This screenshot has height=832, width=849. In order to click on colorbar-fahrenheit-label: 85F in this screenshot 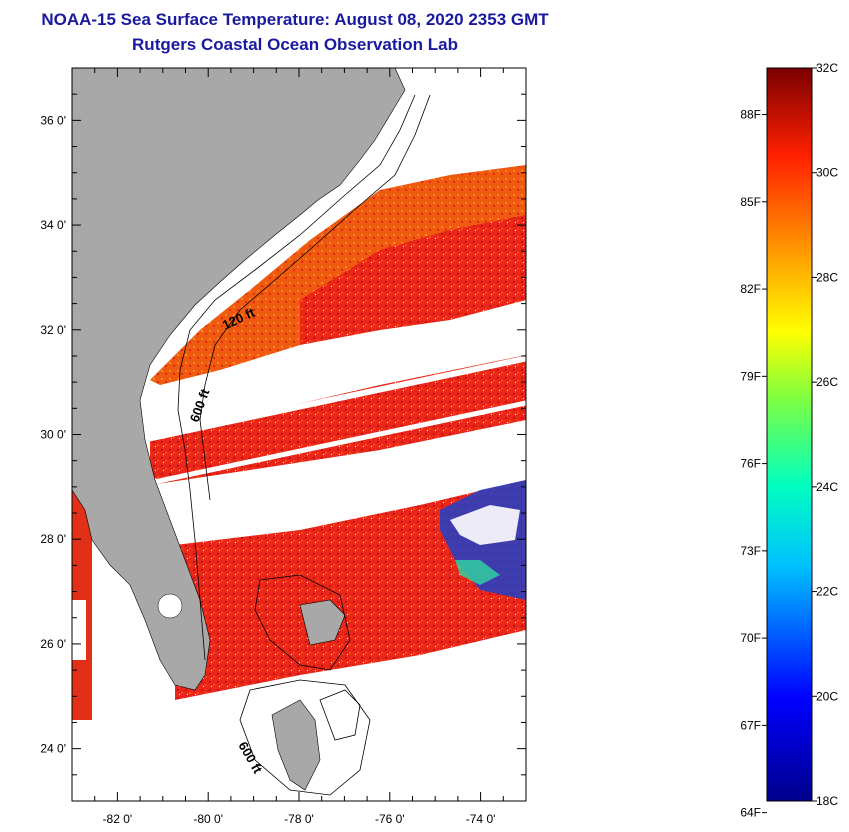, I will do `click(750, 202)`.